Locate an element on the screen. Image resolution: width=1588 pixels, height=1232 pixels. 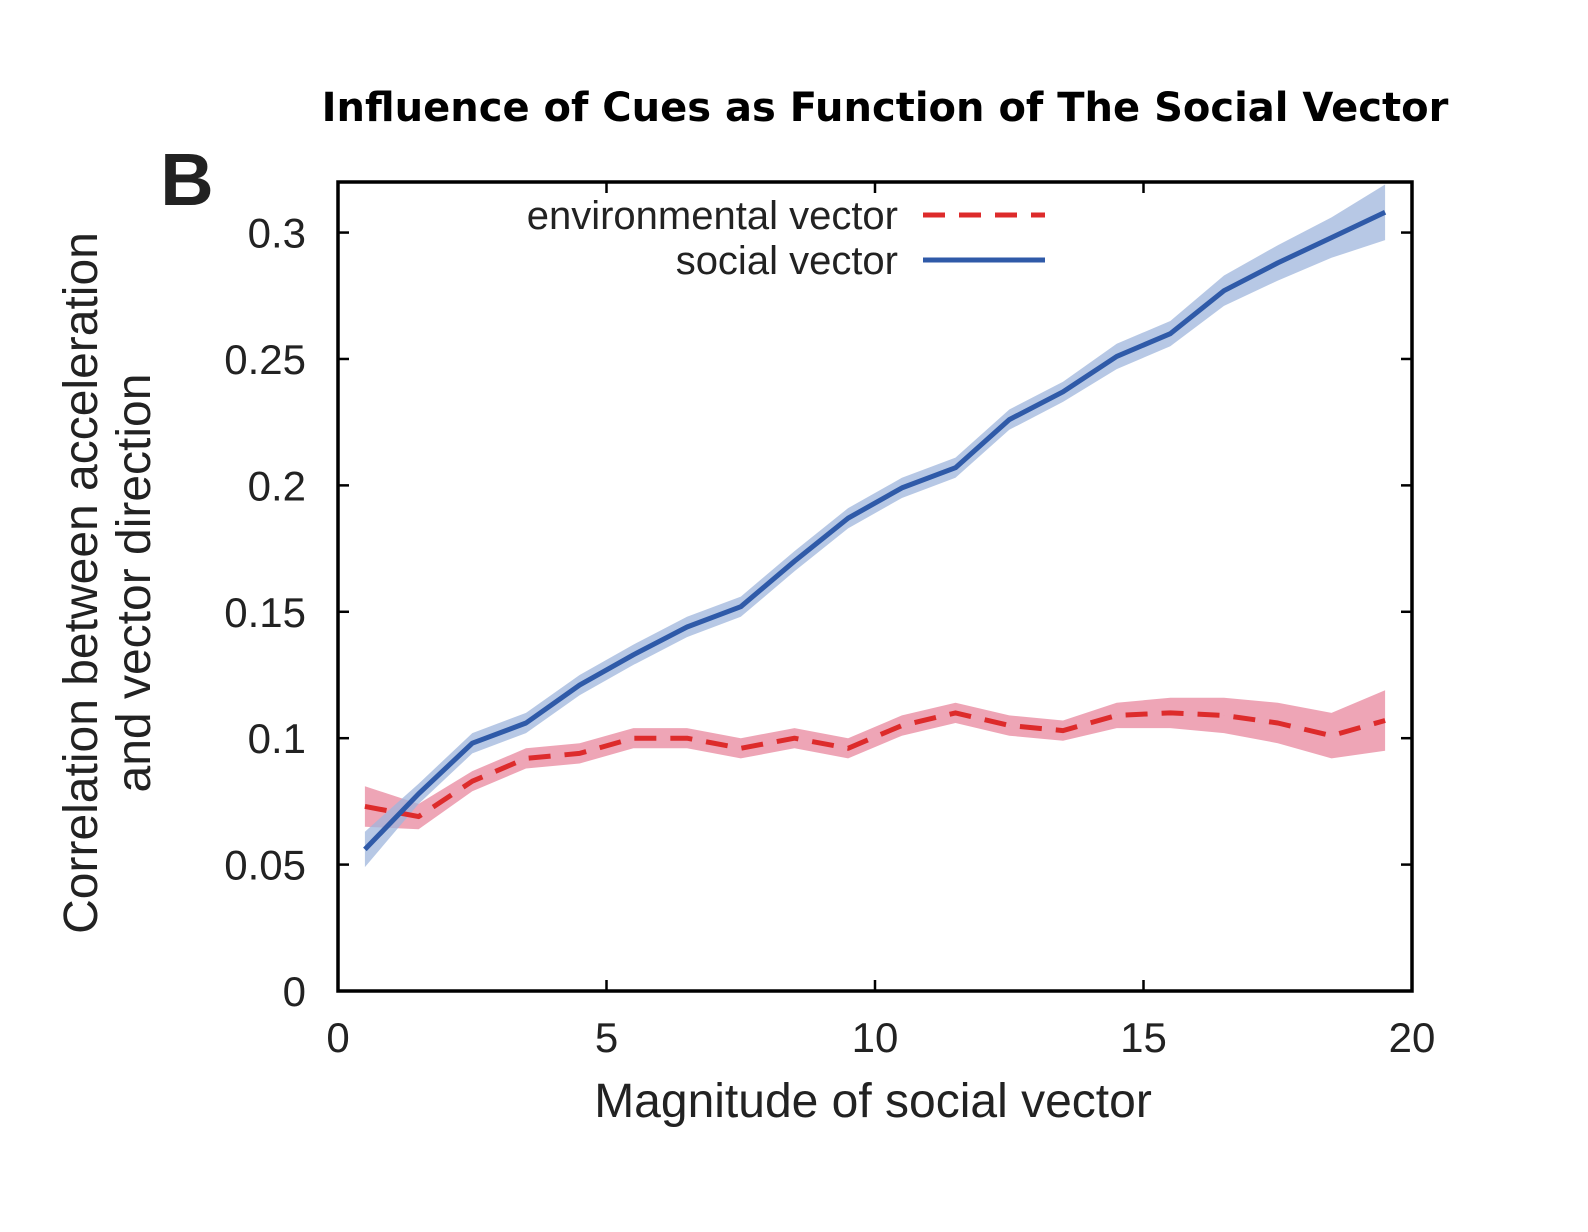
x-tick-label: 20 is located at coordinates (1412, 1037).